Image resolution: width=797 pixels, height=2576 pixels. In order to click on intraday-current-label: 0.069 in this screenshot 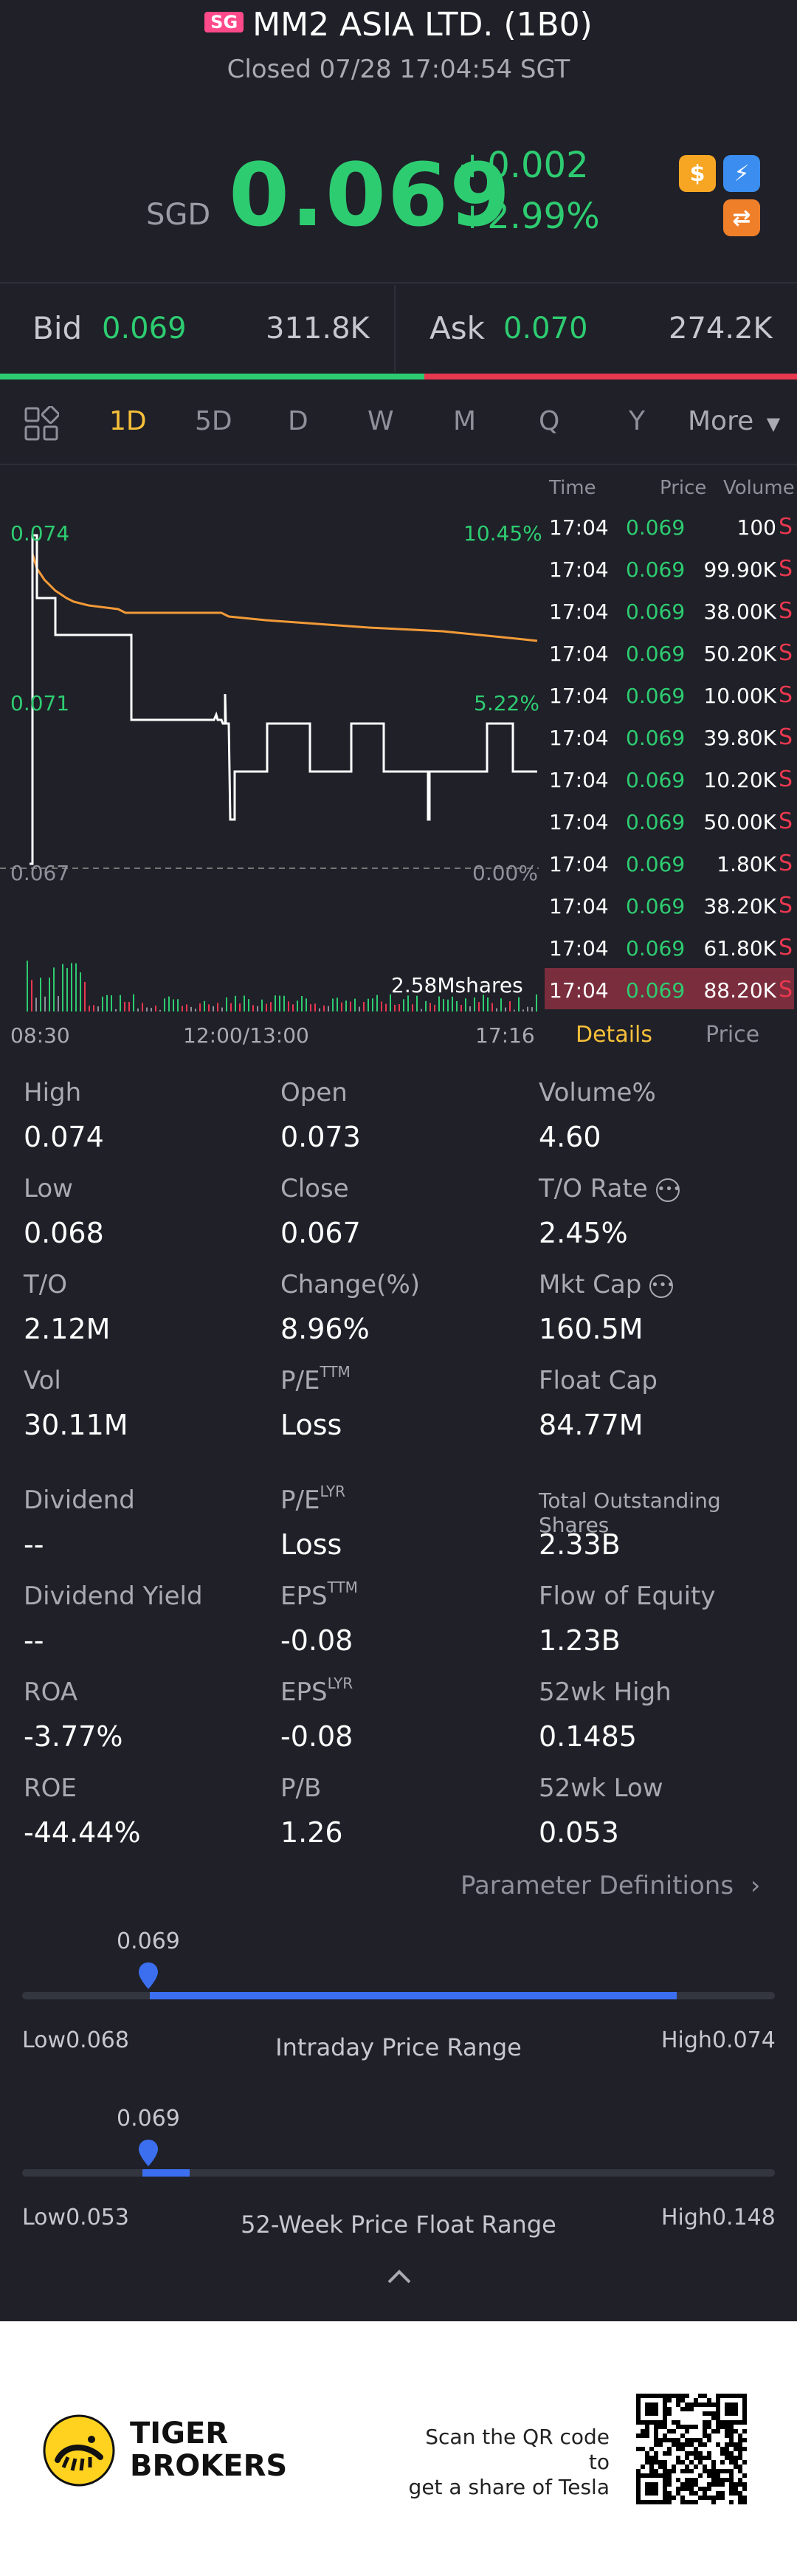, I will do `click(148, 1941)`.